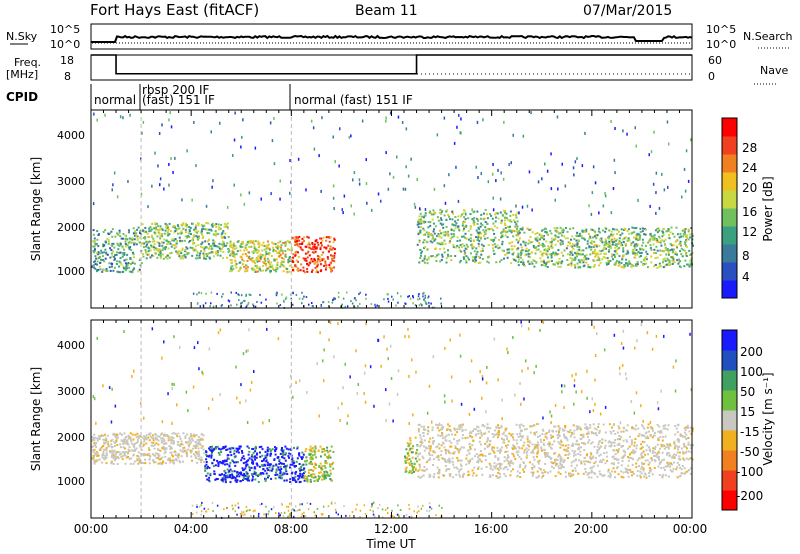 Image resolution: width=800 pixels, height=554 pixels. Describe the element at coordinates (386, 11) in the screenshot. I see `beam-title: Beam 11` at that location.